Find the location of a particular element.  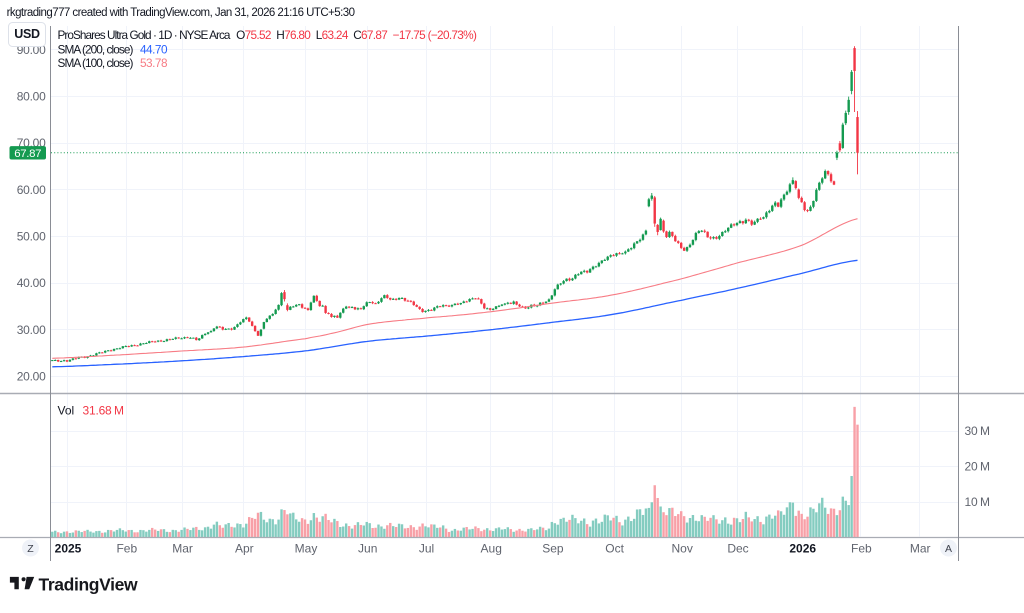

svg-text: Vol is located at coordinates (66, 411).